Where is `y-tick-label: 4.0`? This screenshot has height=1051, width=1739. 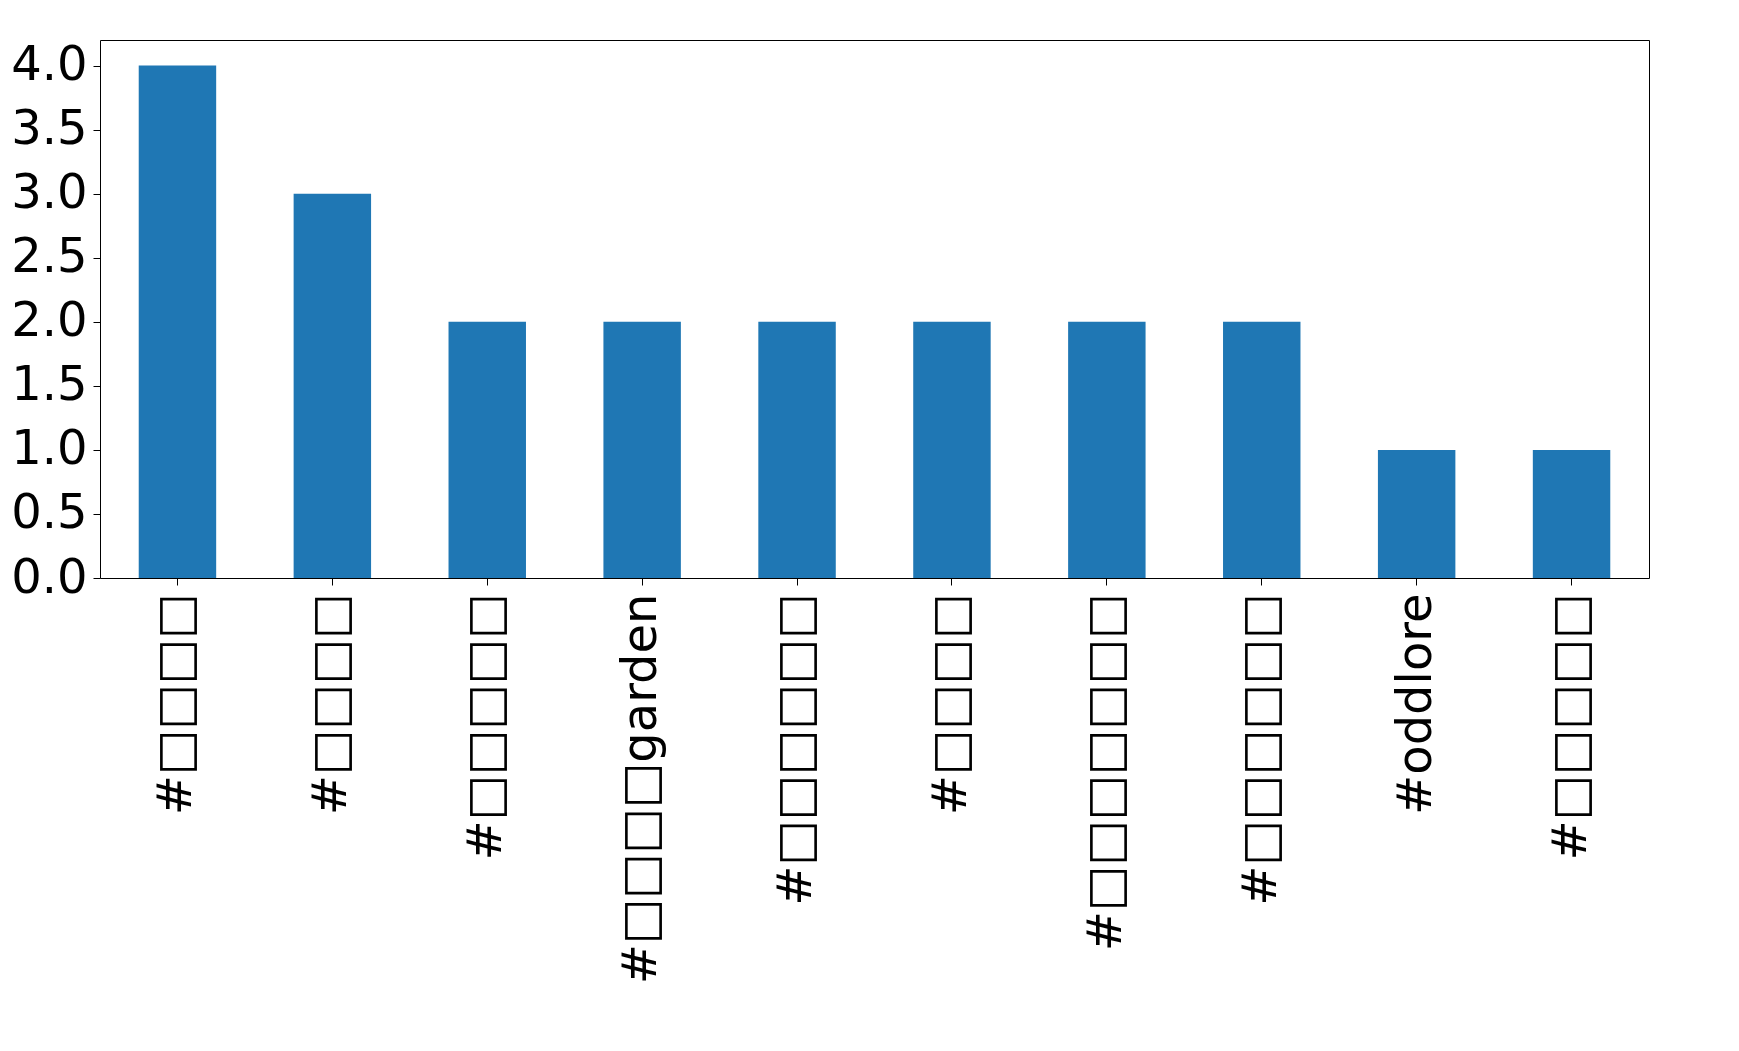
y-tick-label: 4.0 is located at coordinates (49, 63).